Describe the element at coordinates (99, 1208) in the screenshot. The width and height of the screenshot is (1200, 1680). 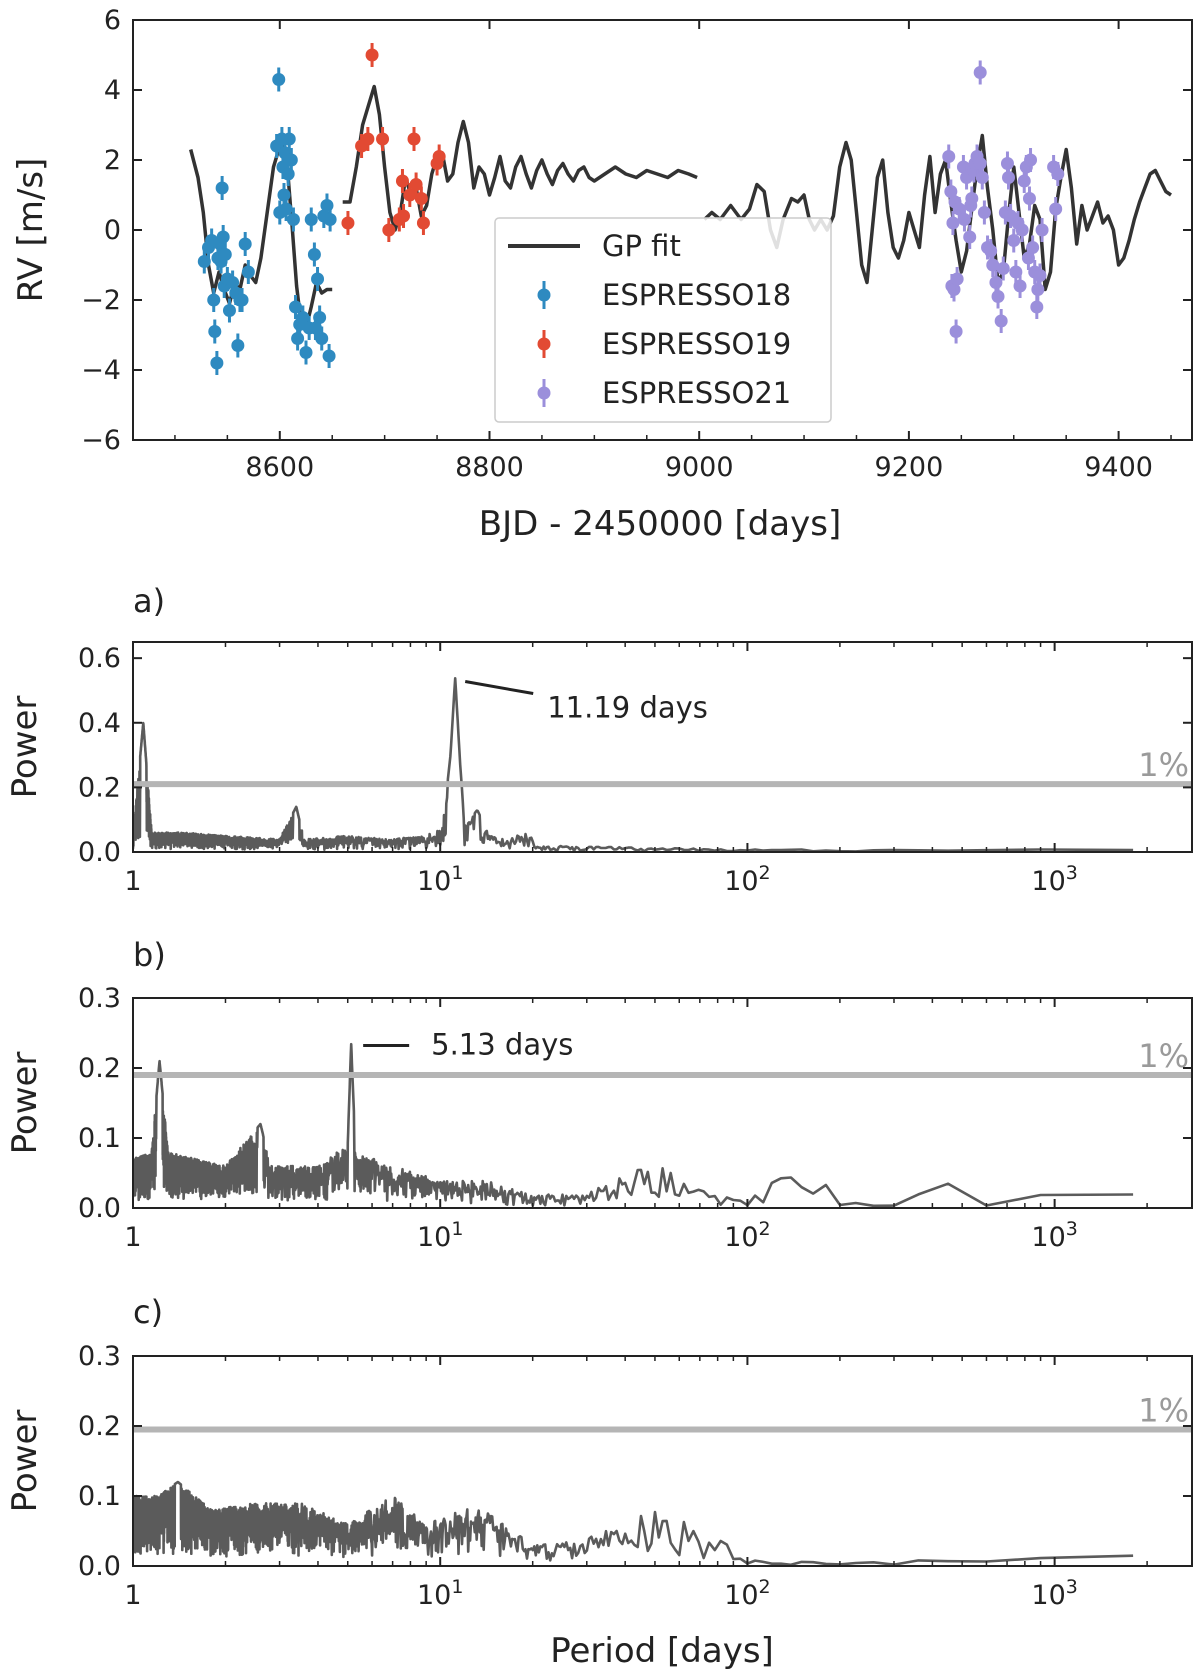
I see `y-tick-label: 0.0` at that location.